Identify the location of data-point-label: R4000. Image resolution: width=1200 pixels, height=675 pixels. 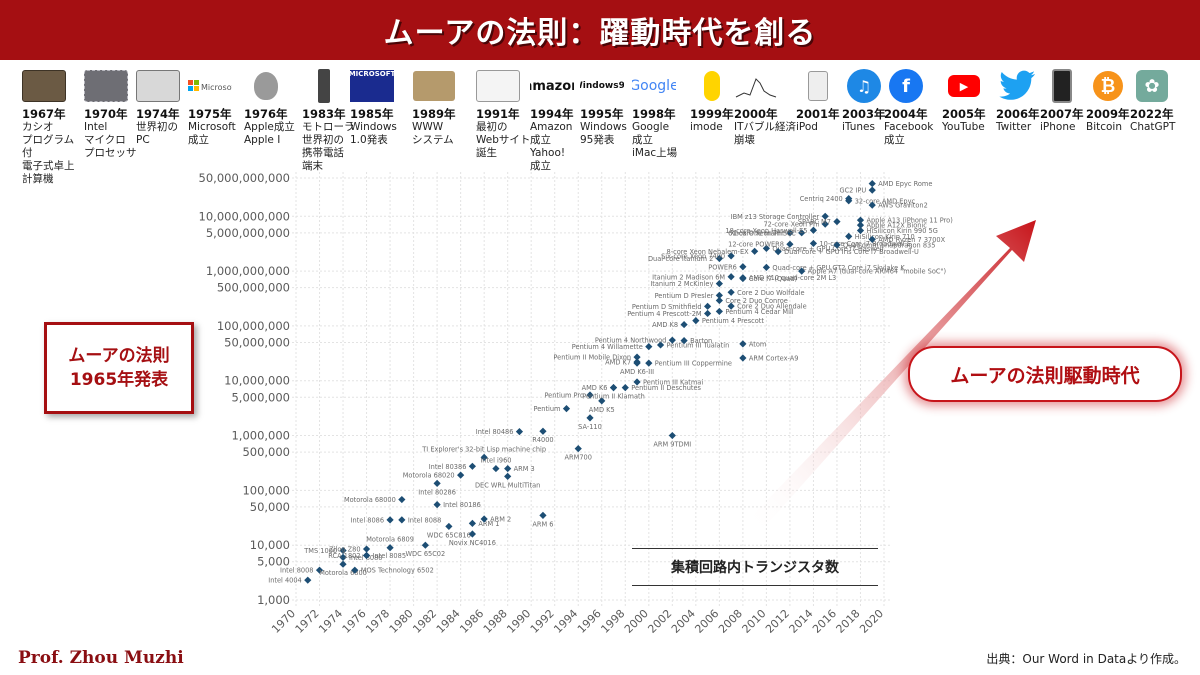
(542, 440).